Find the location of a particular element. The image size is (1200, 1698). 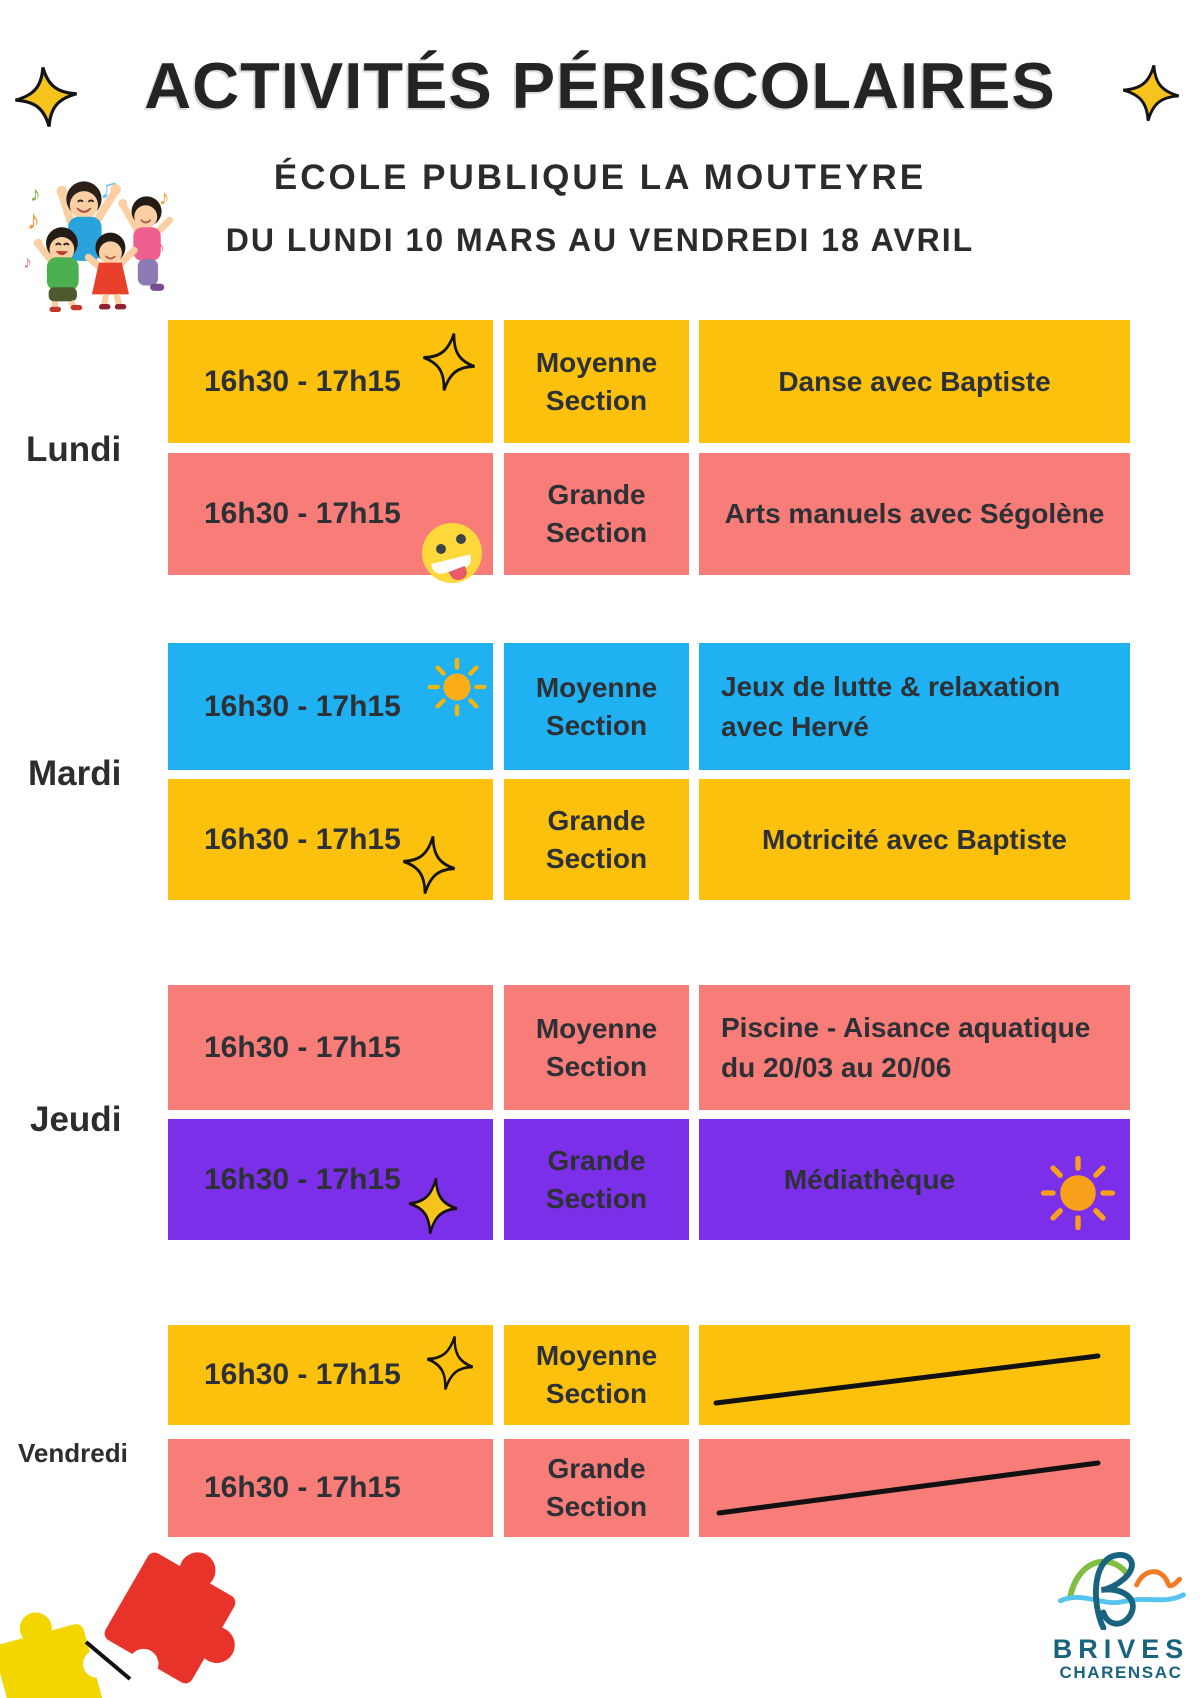

schedule-row: 16h30 - 17h15 Grande Section Médiathèque is located at coordinates (600, 1179).